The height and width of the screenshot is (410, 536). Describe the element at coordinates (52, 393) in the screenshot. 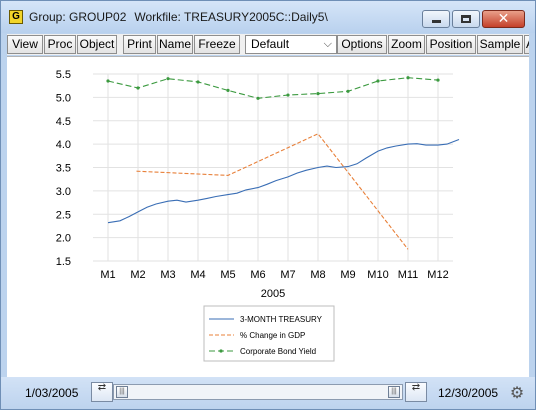

I see `sample-start-date: 1/03/2005` at that location.